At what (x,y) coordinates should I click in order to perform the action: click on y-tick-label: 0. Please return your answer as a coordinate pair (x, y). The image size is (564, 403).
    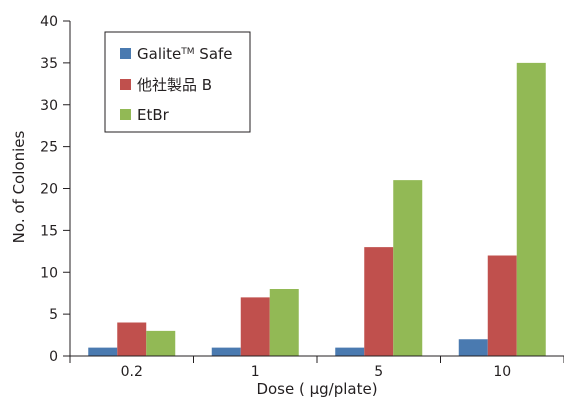
    Looking at the image, I should click on (53, 357).